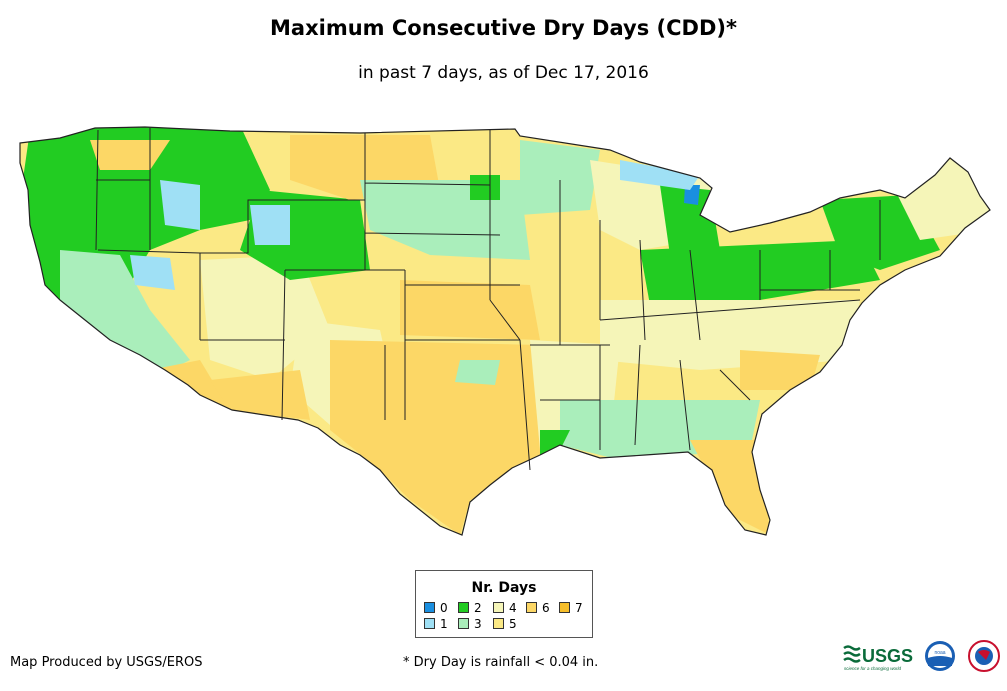 The image size is (1007, 691). What do you see at coordinates (873, 668) in the screenshot?
I see `usgs-tagline: science for a changing world` at bounding box center [873, 668].